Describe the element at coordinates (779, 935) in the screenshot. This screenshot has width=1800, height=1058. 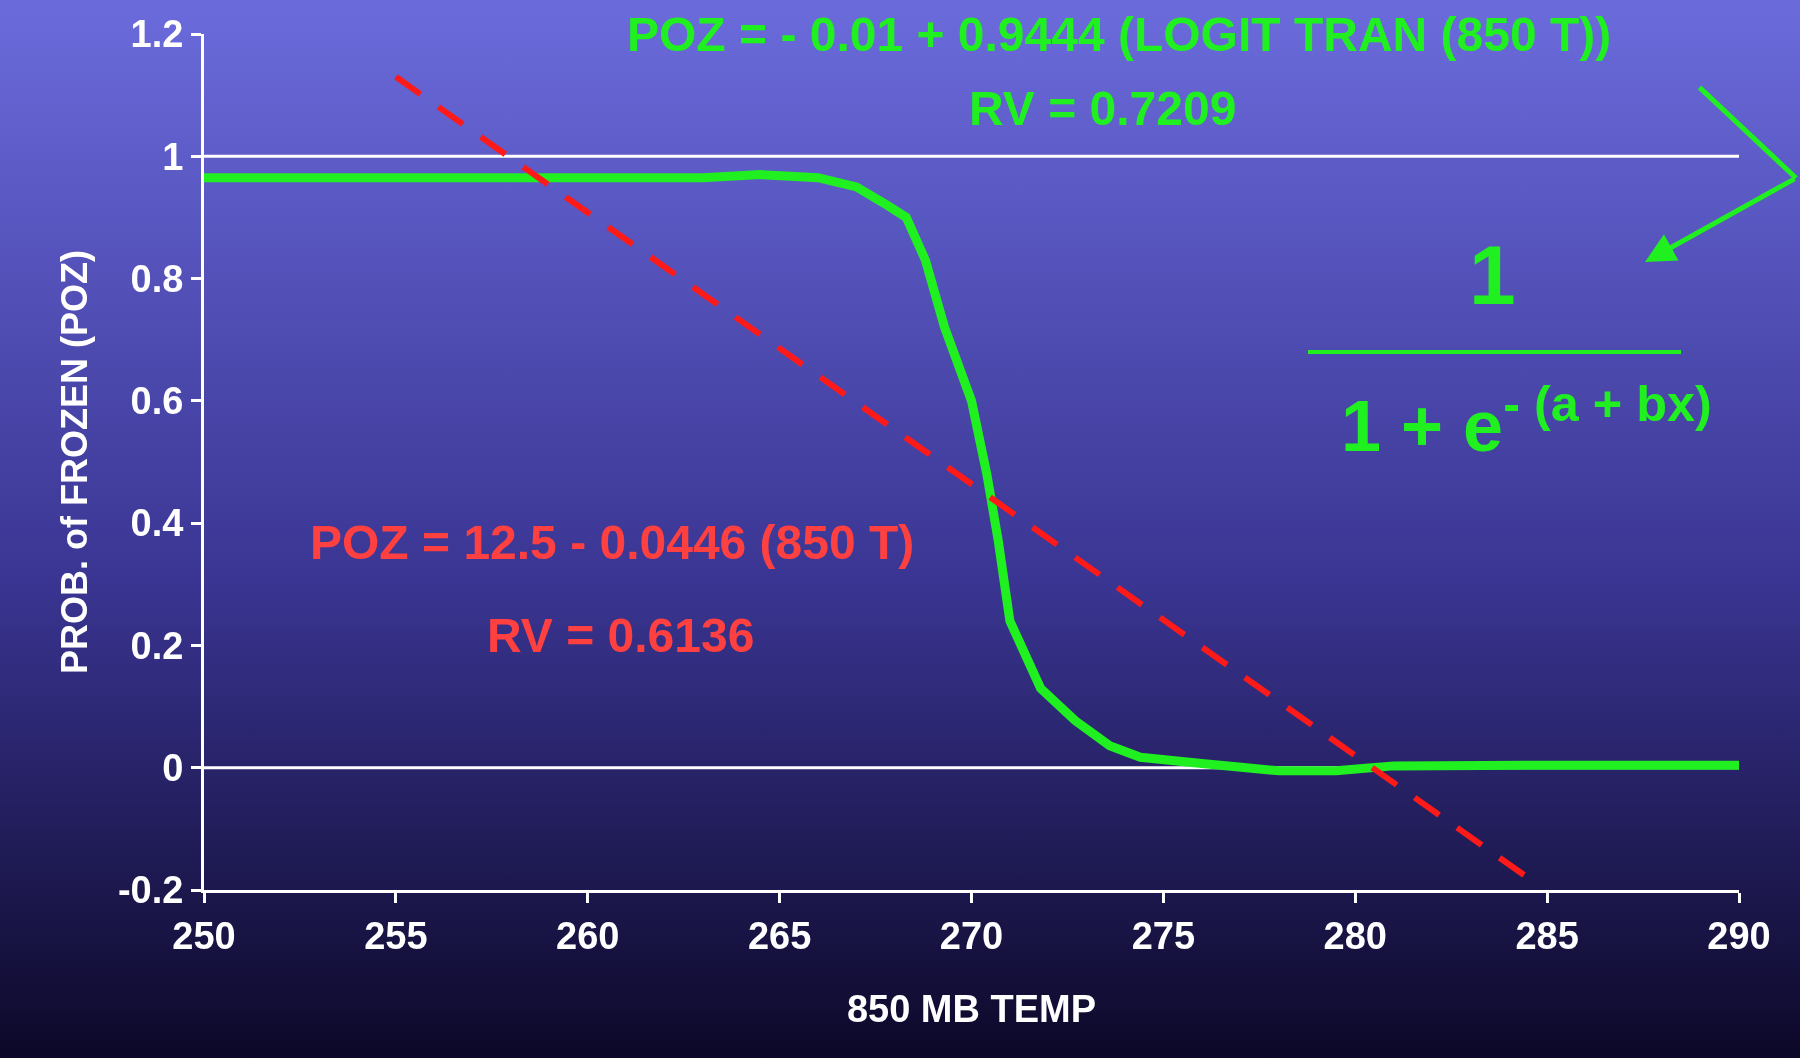
I see `x-tick-label: 265` at that location.